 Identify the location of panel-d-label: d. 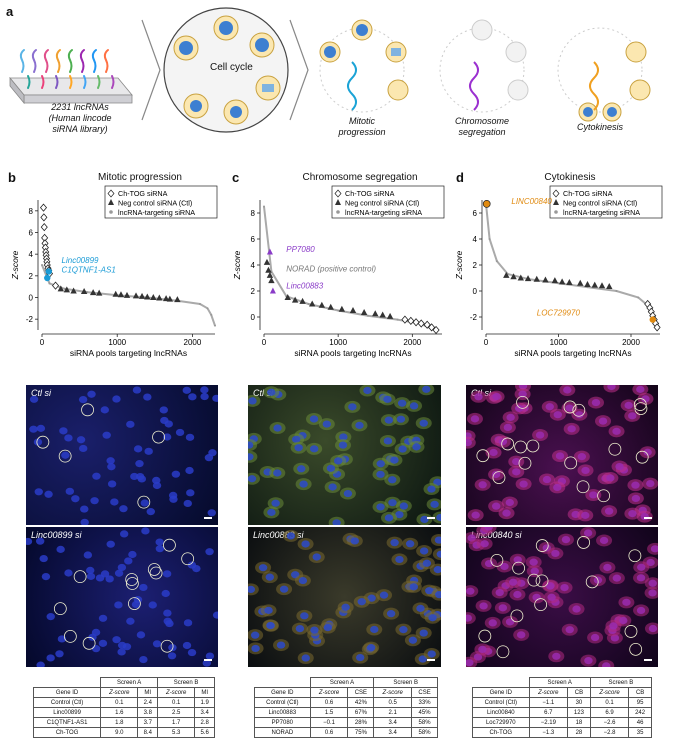
(460, 177).